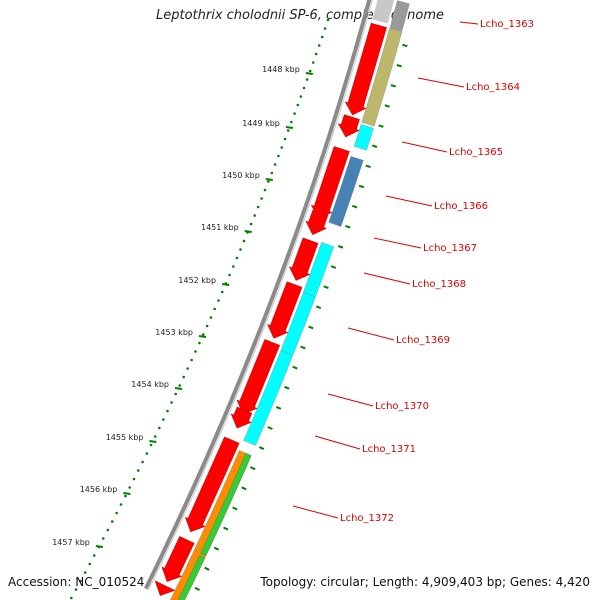 The width and height of the screenshot is (600, 600). What do you see at coordinates (423, 340) in the screenshot?
I see `gene-label: Lcho_1369` at bounding box center [423, 340].